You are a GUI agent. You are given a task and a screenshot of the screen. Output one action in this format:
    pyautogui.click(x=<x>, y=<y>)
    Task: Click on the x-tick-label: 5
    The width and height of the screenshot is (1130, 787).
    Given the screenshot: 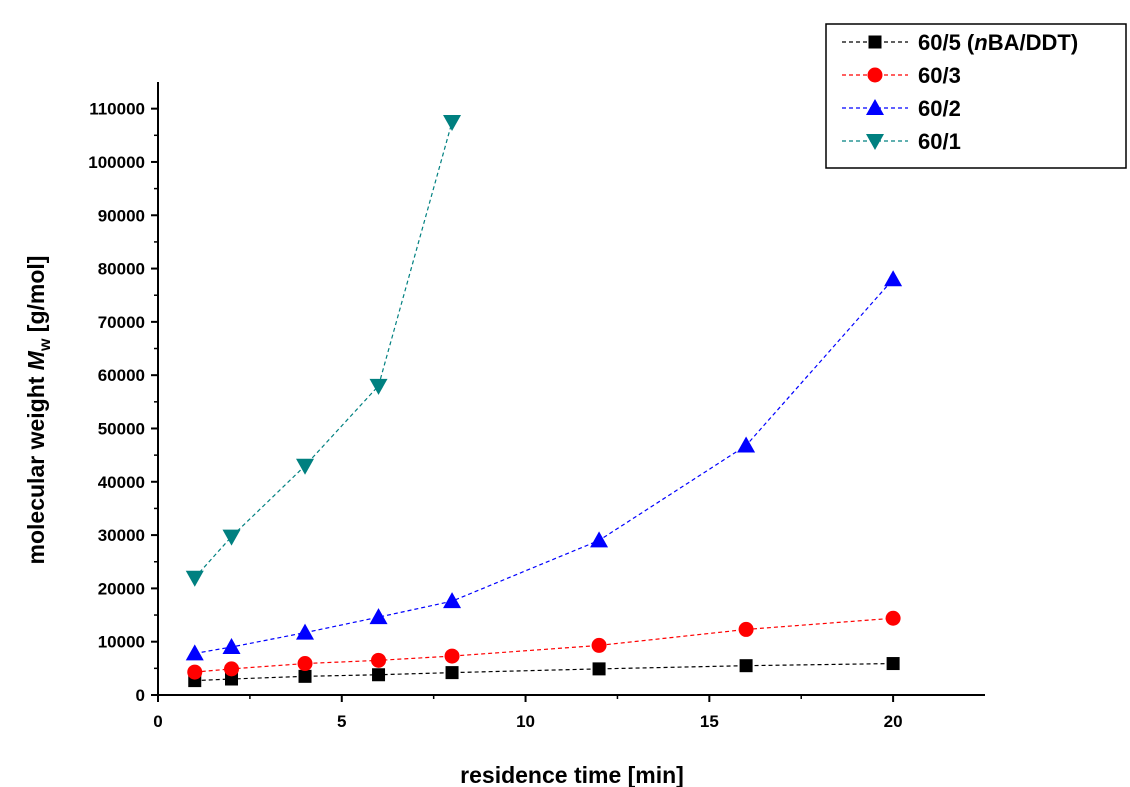 What is the action you would take?
    pyautogui.click(x=341, y=721)
    